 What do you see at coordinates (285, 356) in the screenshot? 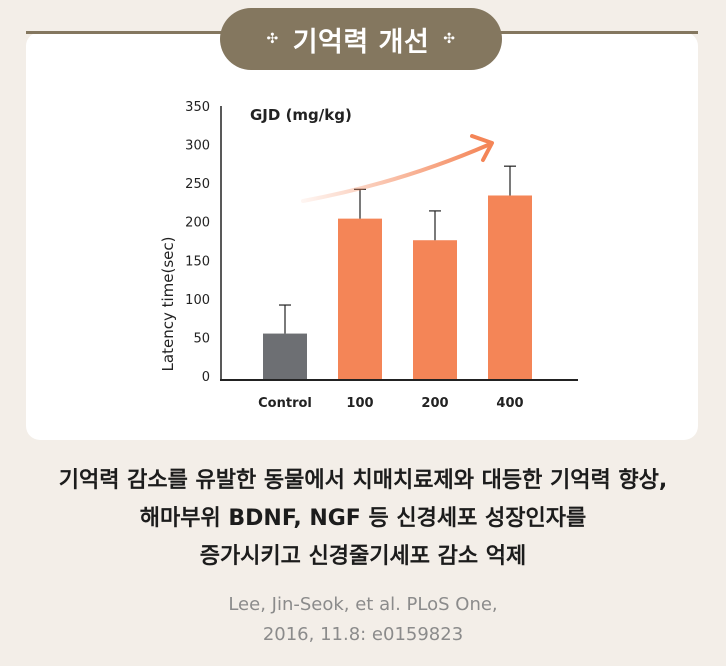
I see `bar-control` at bounding box center [285, 356].